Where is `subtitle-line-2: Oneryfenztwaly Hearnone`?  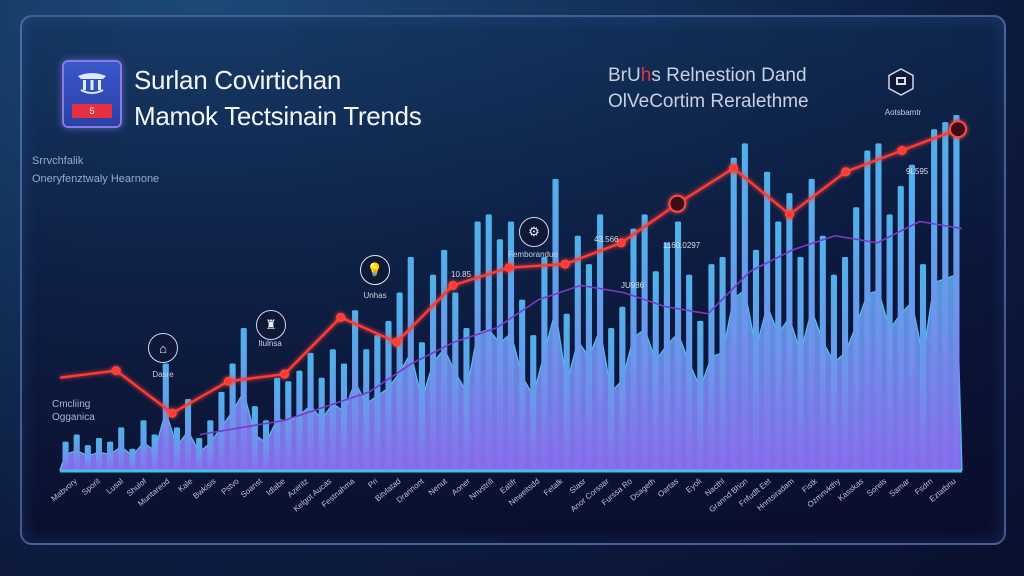 subtitle-line-2: Oneryfenztwaly Hearnone is located at coordinates (96, 179).